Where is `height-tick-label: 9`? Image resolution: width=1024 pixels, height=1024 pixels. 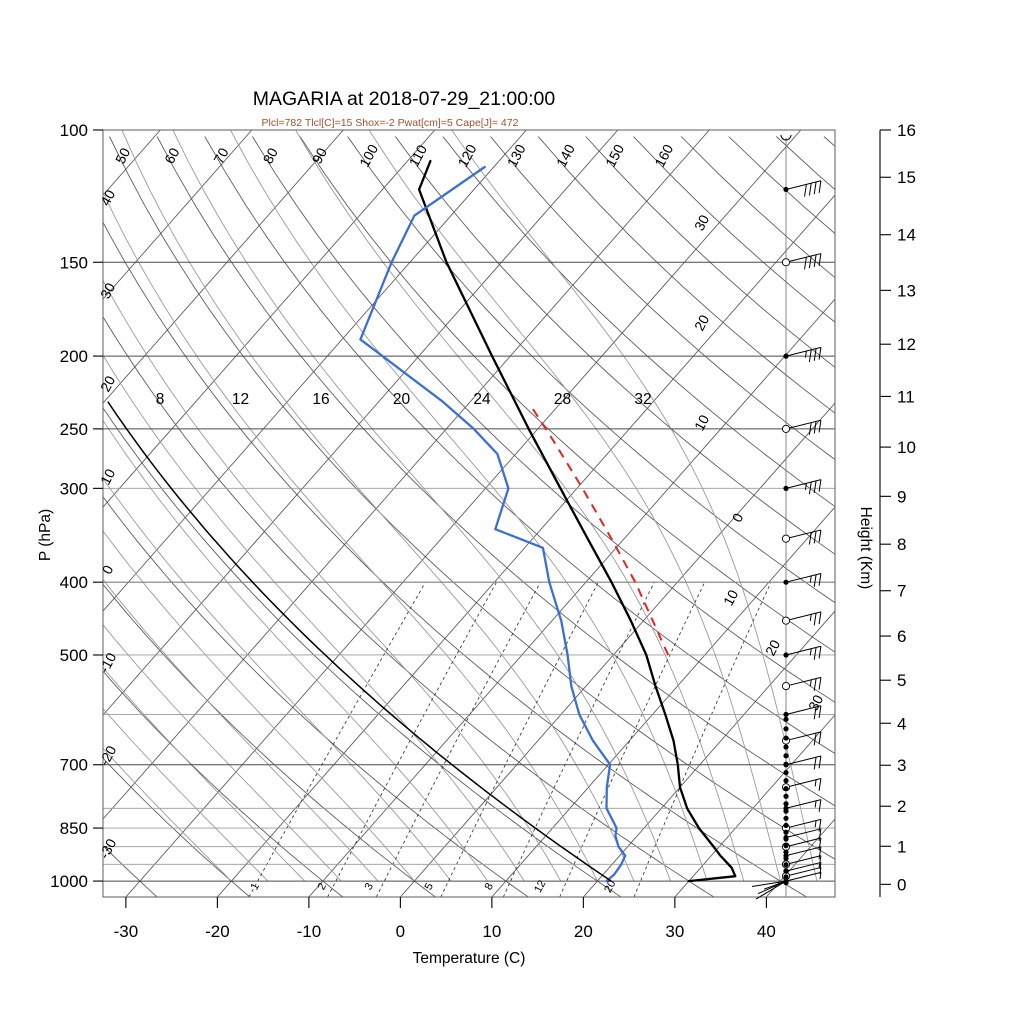 height-tick-label: 9 is located at coordinates (901, 496).